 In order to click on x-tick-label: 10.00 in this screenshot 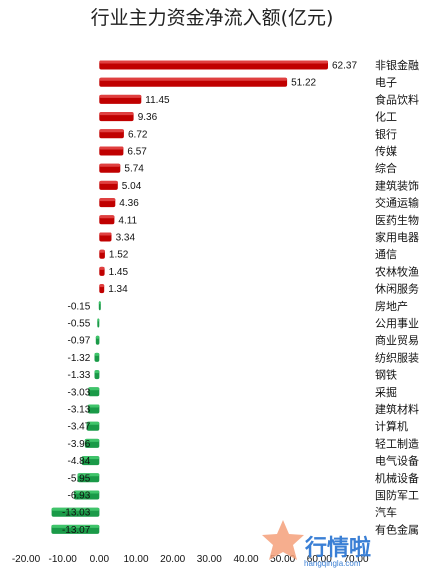, I will do `click(135, 559)`.